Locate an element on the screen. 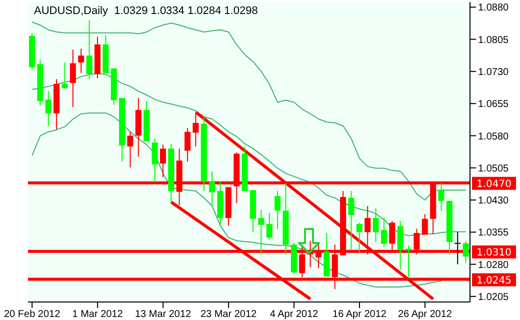 The height and width of the screenshot is (320, 520). y-tick-label: 1.0430 is located at coordinates (494, 201).